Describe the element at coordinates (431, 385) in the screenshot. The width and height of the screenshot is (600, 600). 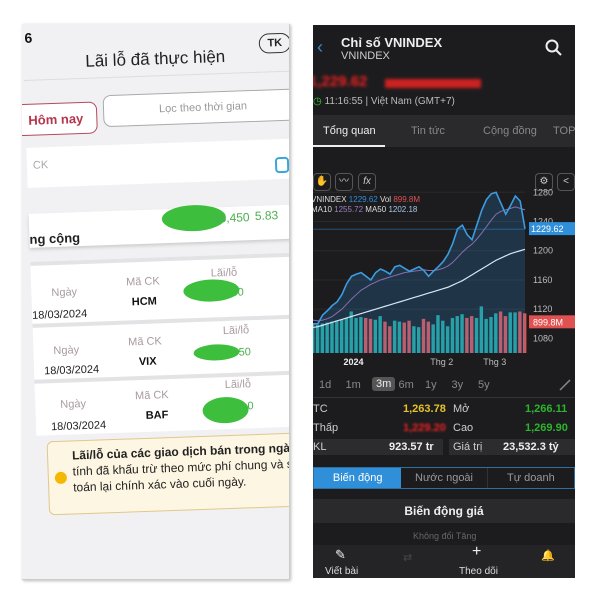
I see `range-1y: 1y` at that location.